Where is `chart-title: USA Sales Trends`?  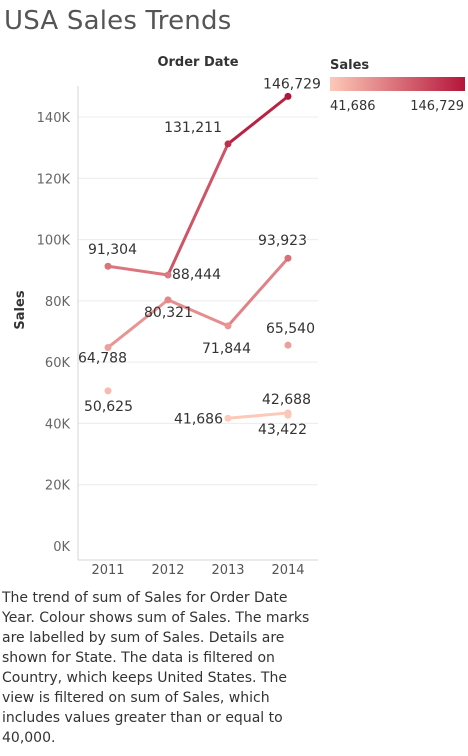 chart-title: USA Sales Trends is located at coordinates (118, 21).